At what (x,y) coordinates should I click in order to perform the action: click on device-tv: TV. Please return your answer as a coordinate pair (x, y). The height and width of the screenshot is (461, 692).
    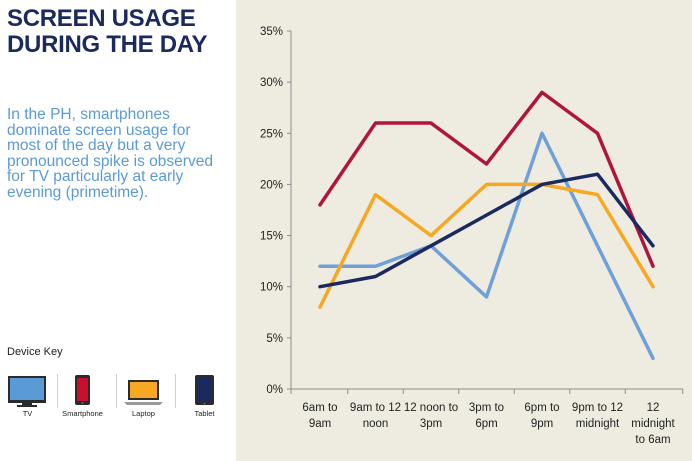
    Looking at the image, I should click on (27, 402).